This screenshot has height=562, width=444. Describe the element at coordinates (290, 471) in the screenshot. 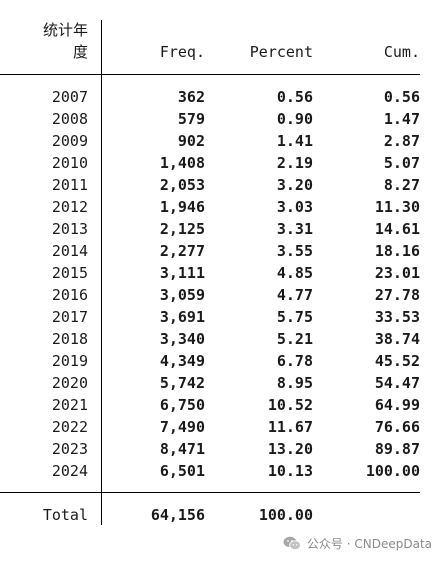

I see `row-percent: 10.13` at that location.